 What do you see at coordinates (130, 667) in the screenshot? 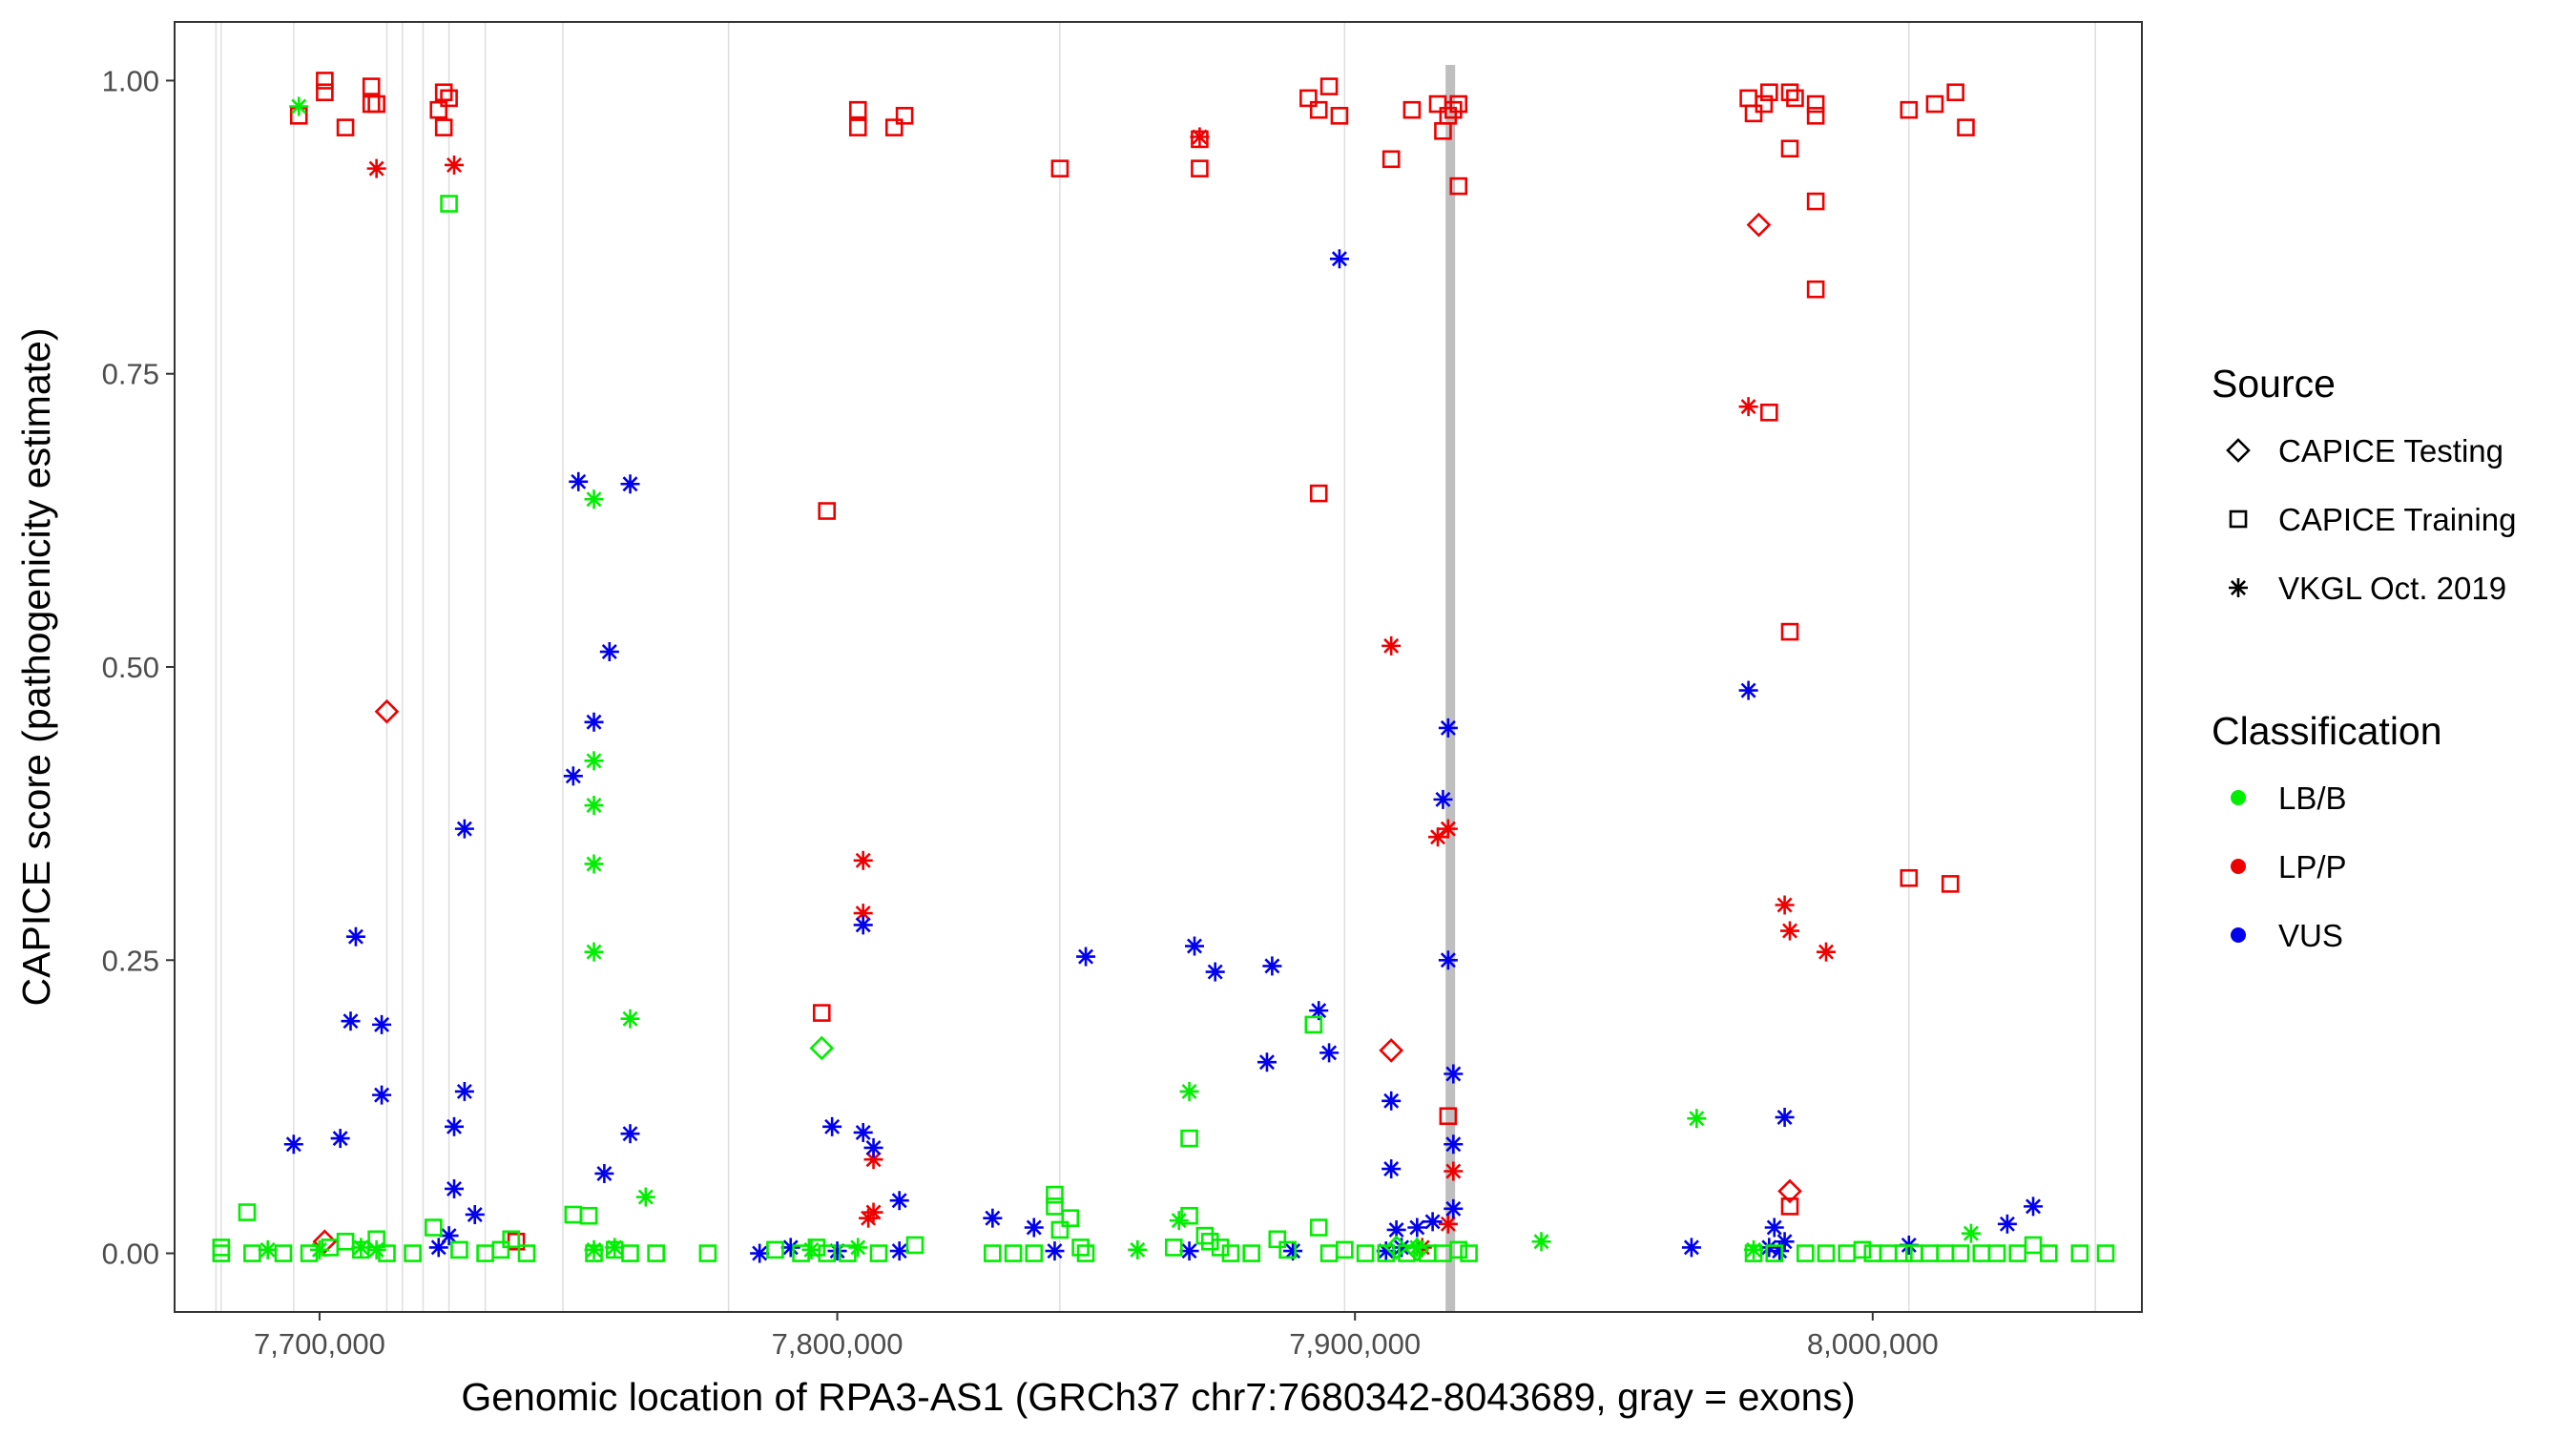
I see `y-tick-label: 0.50` at bounding box center [130, 667].